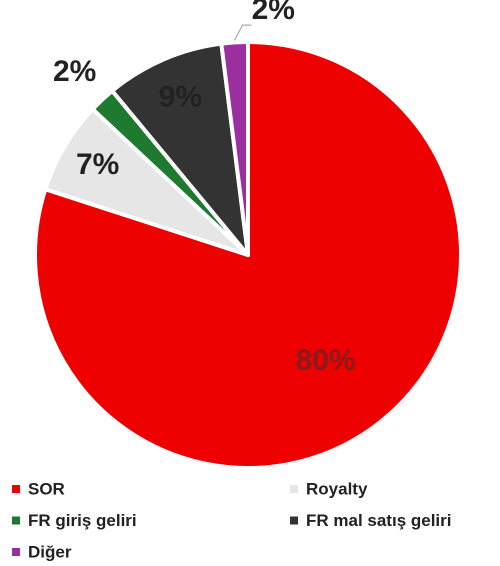 Image resolution: width=500 pixels, height=566 pixels. Describe the element at coordinates (326, 360) in the screenshot. I see `data-label: 80%` at that location.